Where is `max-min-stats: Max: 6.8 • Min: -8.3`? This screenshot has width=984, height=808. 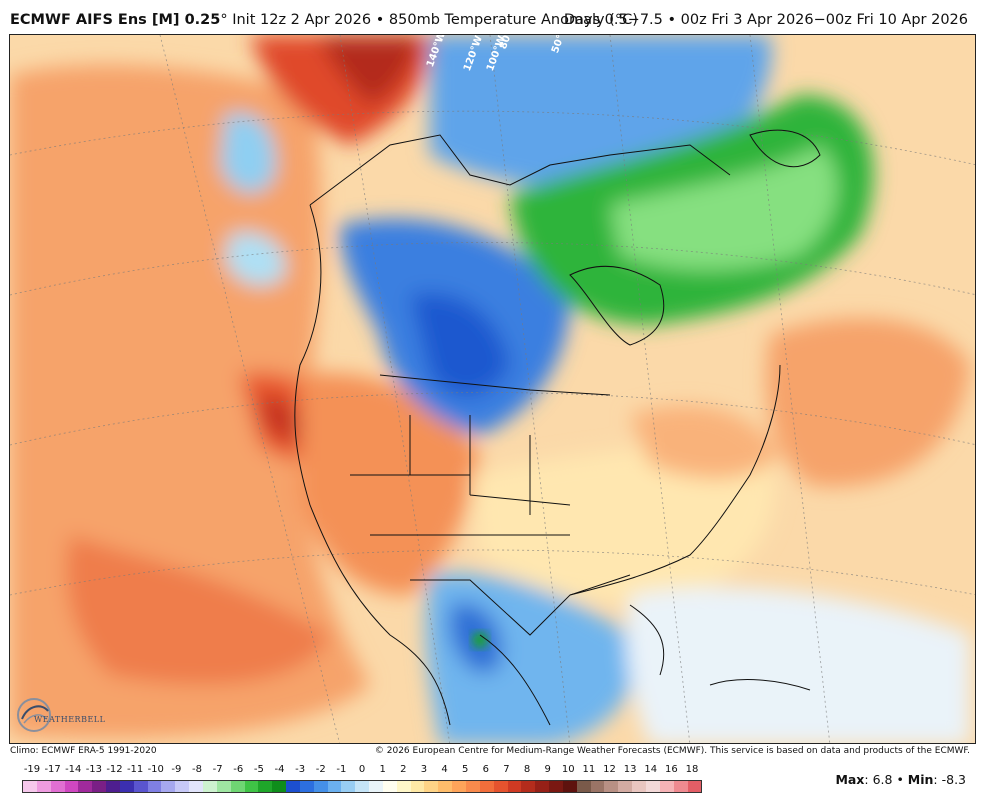 max-min-stats: Max: 6.8 • Min: -8.3 is located at coordinates (900, 779).